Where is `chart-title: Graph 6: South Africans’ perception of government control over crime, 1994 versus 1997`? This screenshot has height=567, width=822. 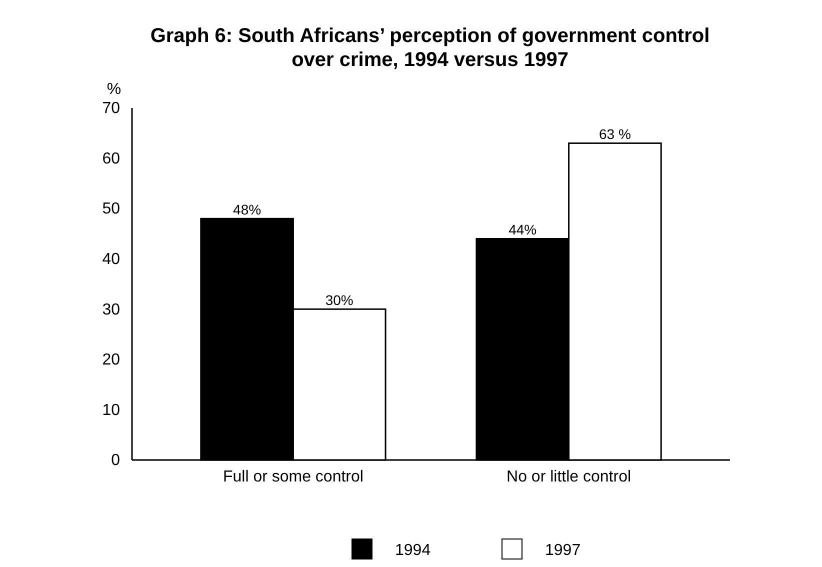 chart-title: Graph 6: South Africans’ perception of government control over crime, 1994 versus 1997 is located at coordinates (430, 48).